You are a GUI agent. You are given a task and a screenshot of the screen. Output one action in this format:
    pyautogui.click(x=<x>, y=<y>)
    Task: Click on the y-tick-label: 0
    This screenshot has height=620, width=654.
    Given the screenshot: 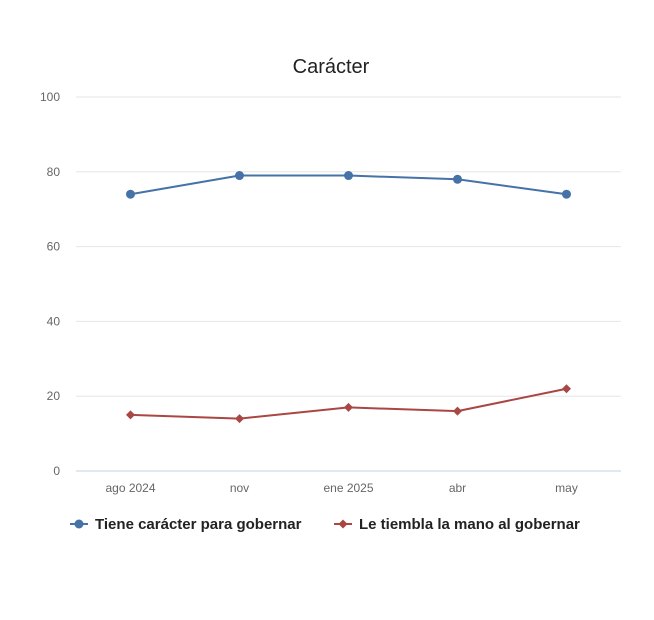 What is the action you would take?
    pyautogui.click(x=56, y=471)
    